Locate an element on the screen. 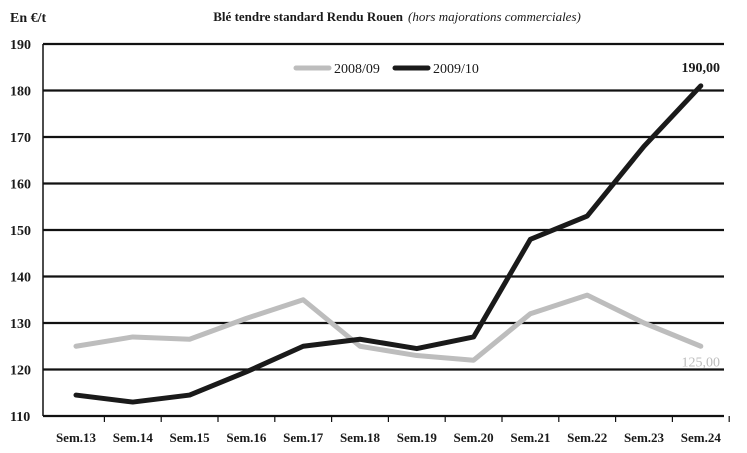 This screenshot has width=747, height=453. y-tick-labels: 110 120 130 140 150 160 170 180 190 is located at coordinates (20, 231).